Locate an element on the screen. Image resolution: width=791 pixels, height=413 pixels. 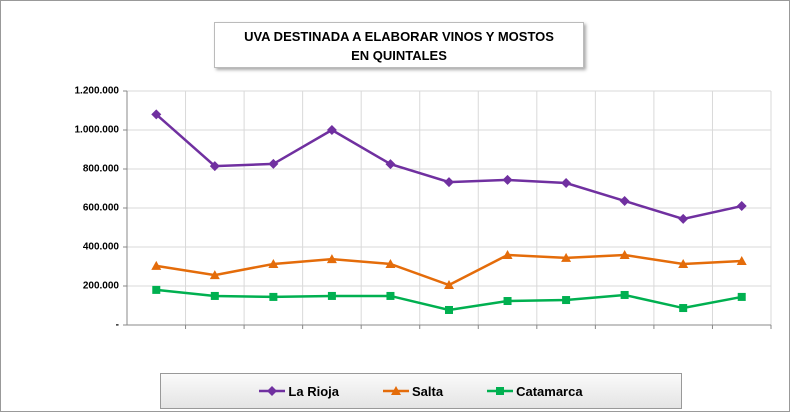
legend-item: Catamarca is located at coordinates (535, 391).